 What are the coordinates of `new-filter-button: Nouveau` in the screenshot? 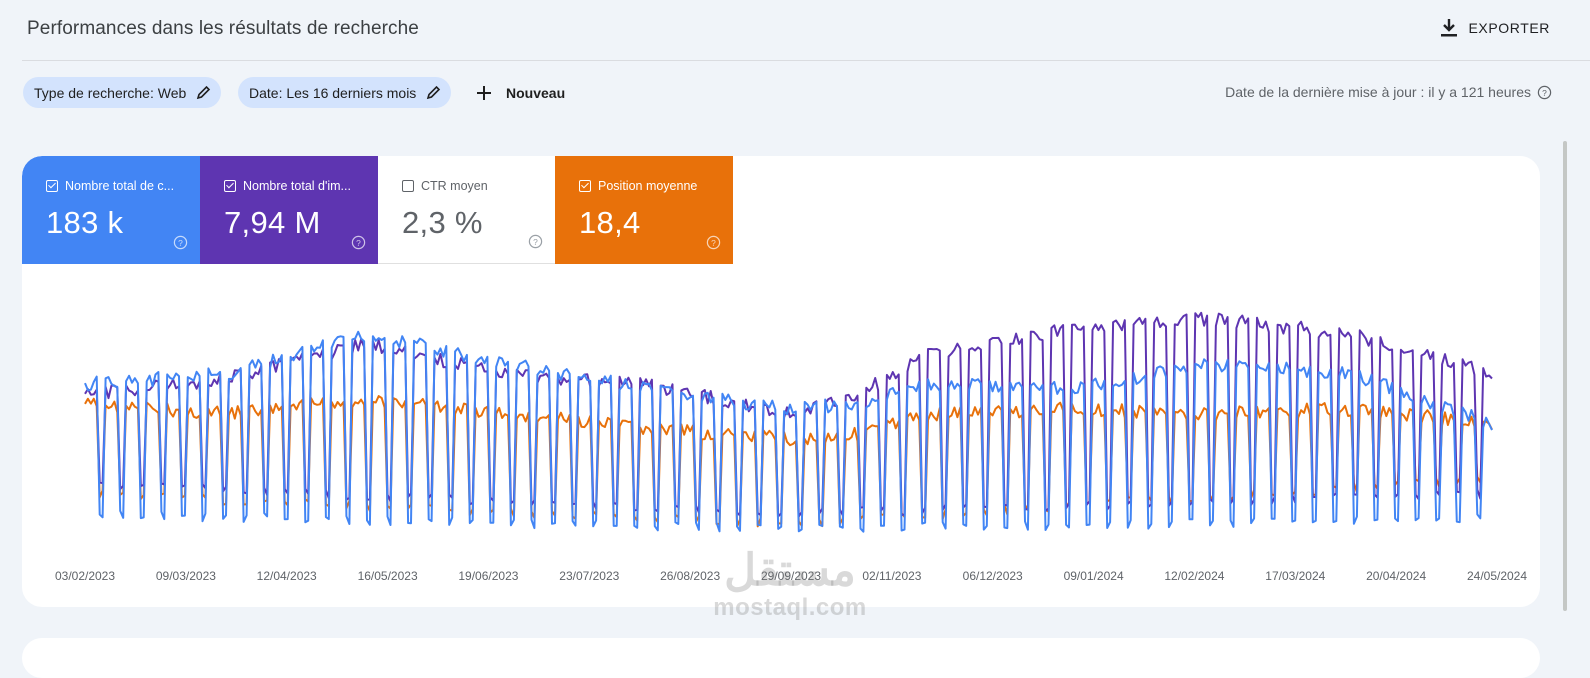 It's located at (519, 93).